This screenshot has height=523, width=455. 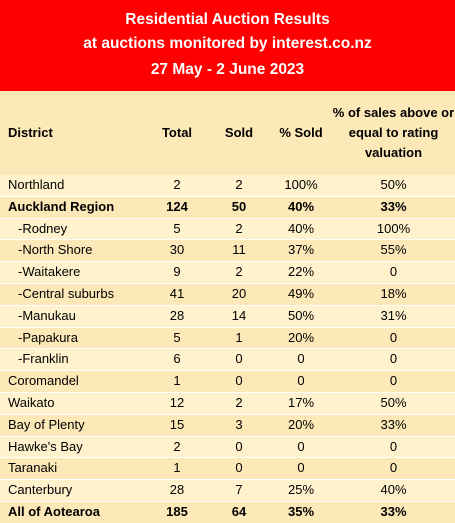 What do you see at coordinates (73, 446) in the screenshot?
I see `district-cell: Hawke's Bay` at bounding box center [73, 446].